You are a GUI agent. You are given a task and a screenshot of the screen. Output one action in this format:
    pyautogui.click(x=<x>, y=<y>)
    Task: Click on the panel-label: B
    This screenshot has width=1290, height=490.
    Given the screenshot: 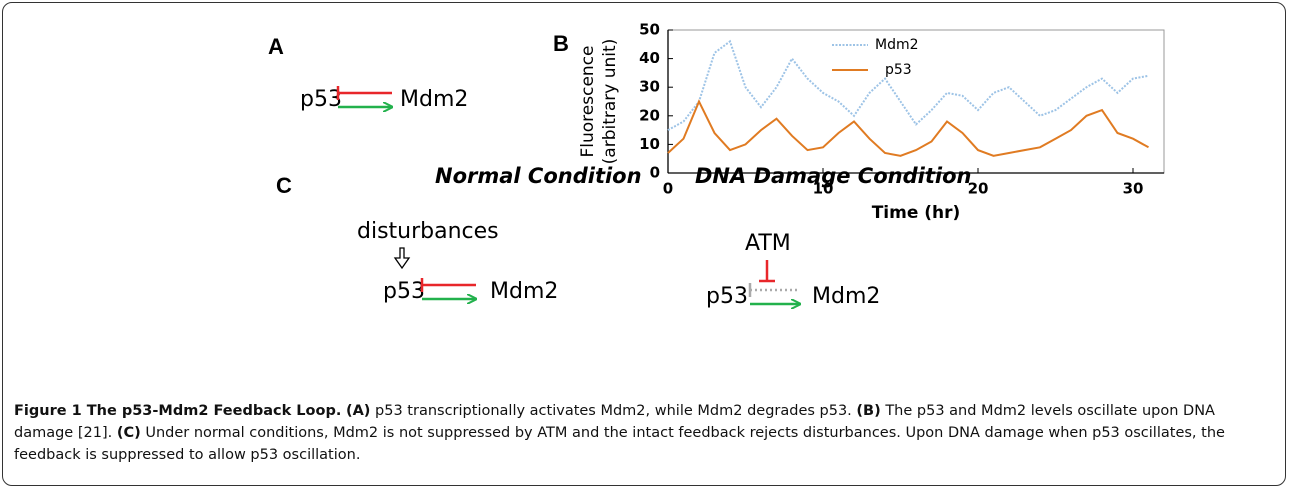 What is the action you would take?
    pyautogui.click(x=561, y=43)
    